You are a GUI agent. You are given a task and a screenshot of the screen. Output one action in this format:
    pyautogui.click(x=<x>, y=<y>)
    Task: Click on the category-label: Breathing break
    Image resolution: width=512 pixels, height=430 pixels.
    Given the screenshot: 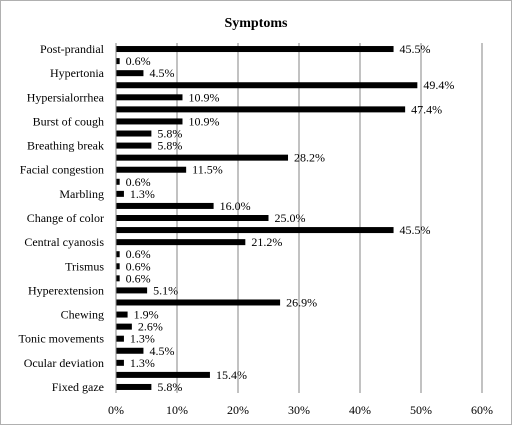 What is the action you would take?
    pyautogui.click(x=65, y=146)
    